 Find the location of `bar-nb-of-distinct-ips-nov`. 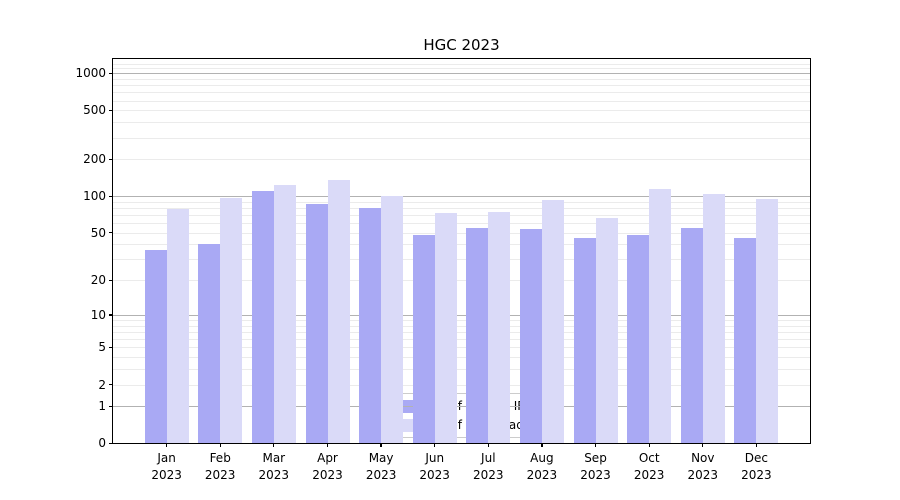

bar-nb-of-distinct-ips-nov is located at coordinates (691, 335).